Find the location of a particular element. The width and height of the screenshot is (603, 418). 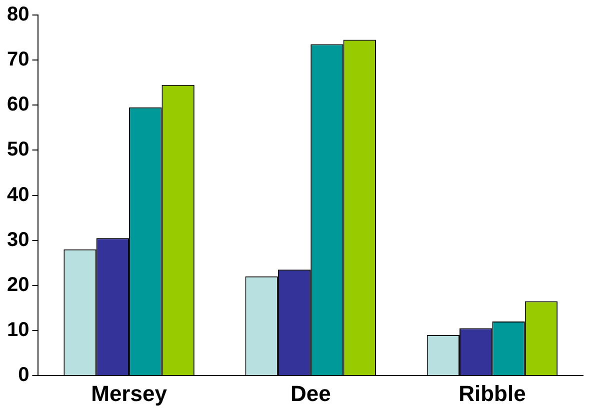

y-tick-label: 30 is located at coordinates (18, 239).